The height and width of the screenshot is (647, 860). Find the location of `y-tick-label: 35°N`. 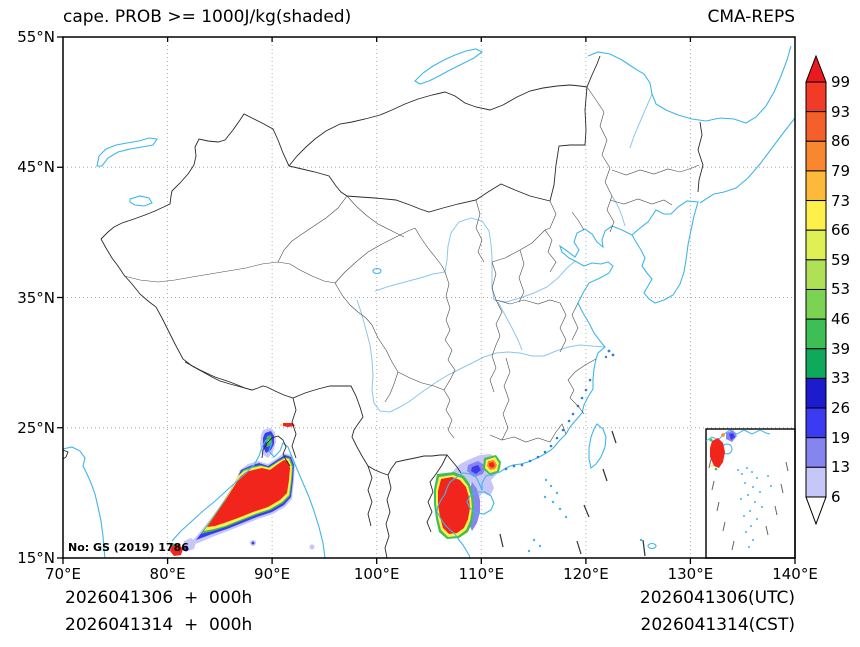

y-tick-label: 35°N is located at coordinates (36, 297).